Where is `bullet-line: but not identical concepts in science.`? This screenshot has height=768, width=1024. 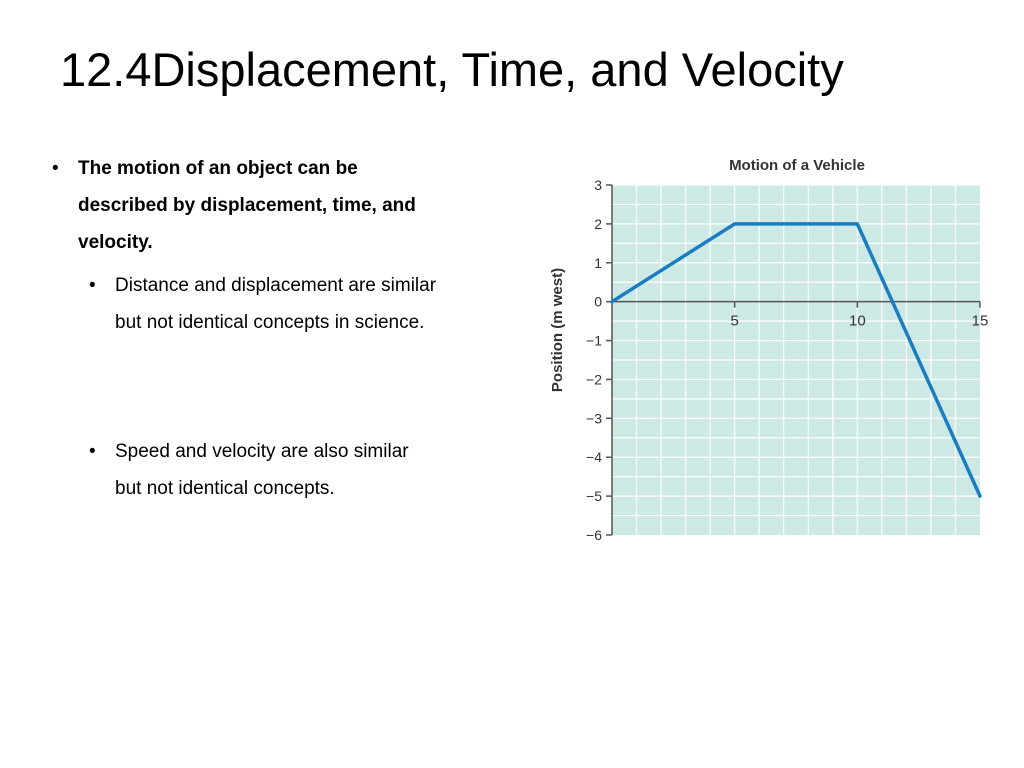
bullet-line: but not identical concepts in science. is located at coordinates (270, 322).